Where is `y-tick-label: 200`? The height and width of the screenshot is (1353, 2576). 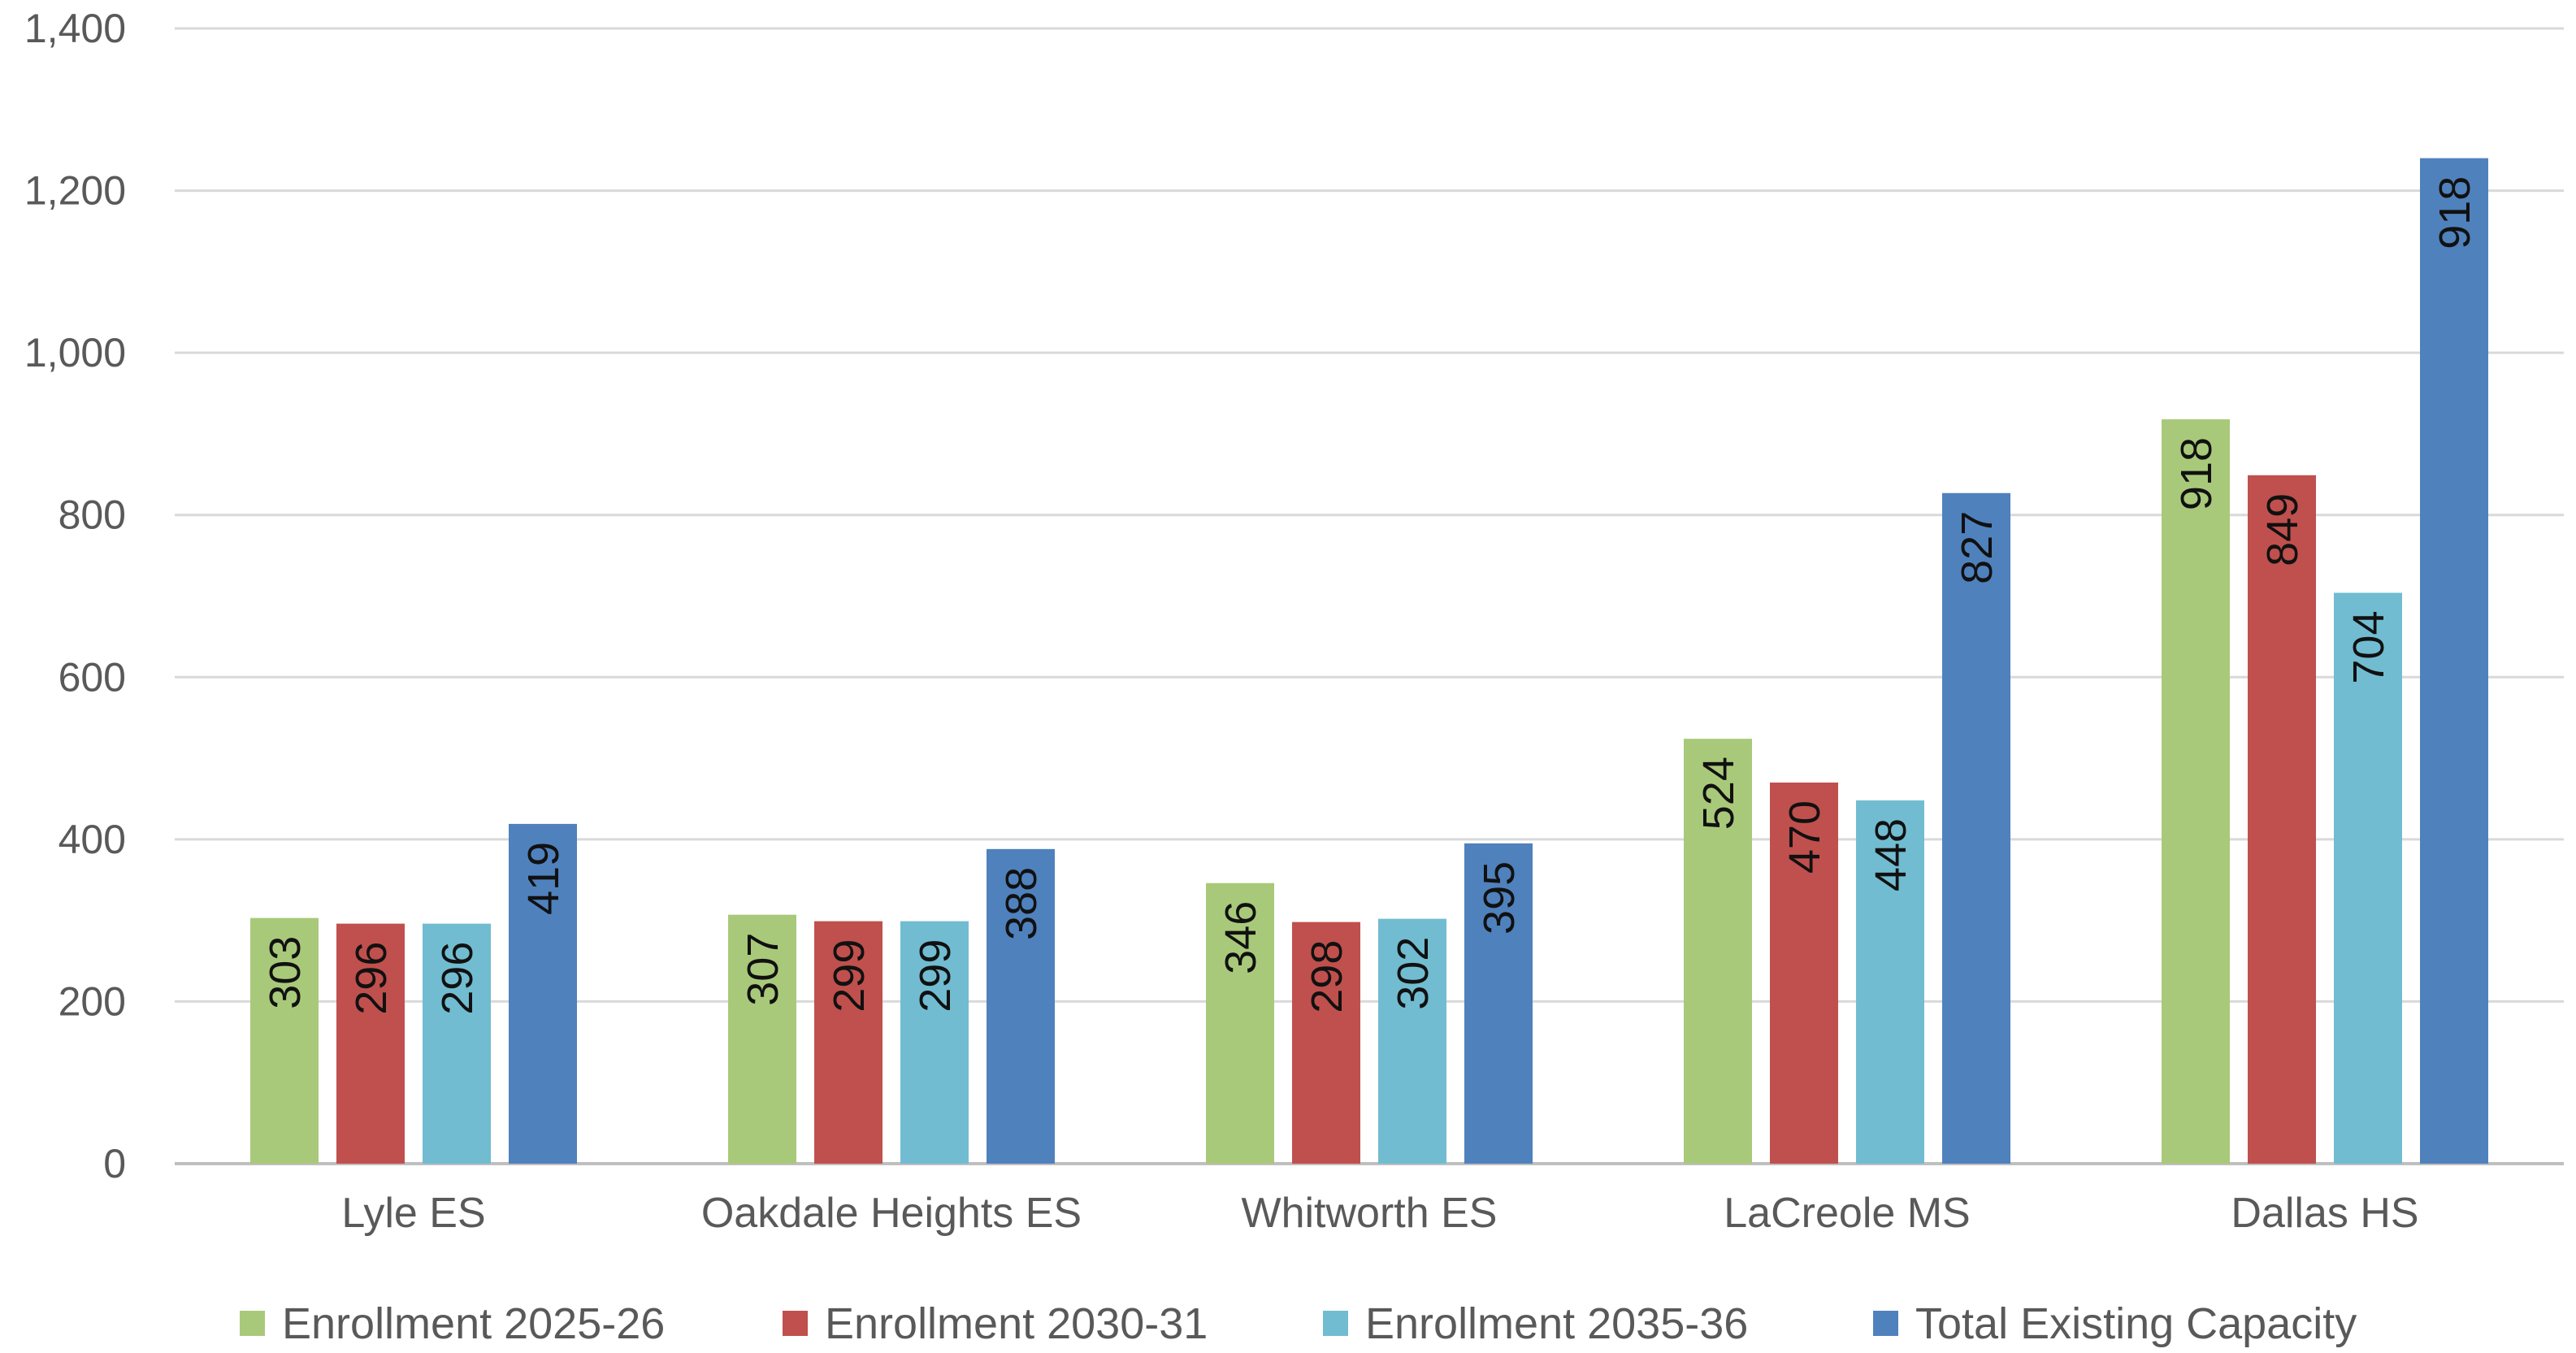 y-tick-label: 200 is located at coordinates (92, 1001).